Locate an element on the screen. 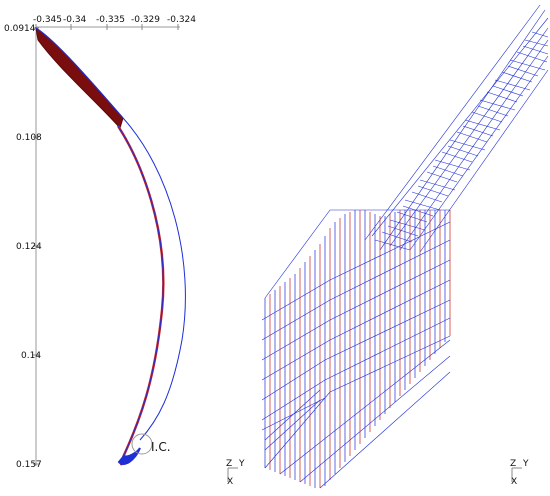 The width and height of the screenshot is (550, 496). blade-tip is located at coordinates (129, 456).